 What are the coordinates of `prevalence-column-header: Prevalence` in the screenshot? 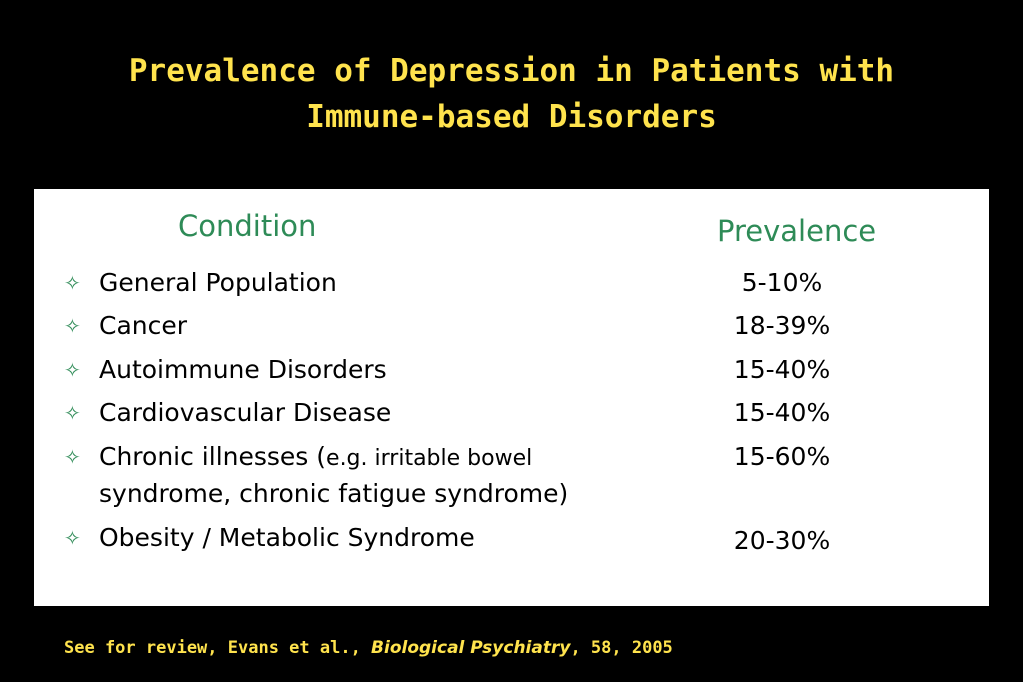 It's located at (797, 231).